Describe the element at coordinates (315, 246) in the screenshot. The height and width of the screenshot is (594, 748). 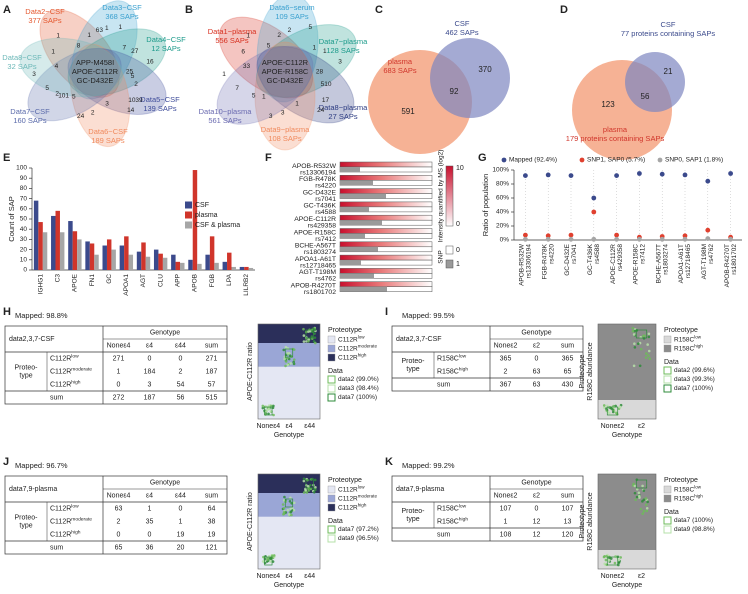
I see `row-label: BCHE-A567T` at that location.